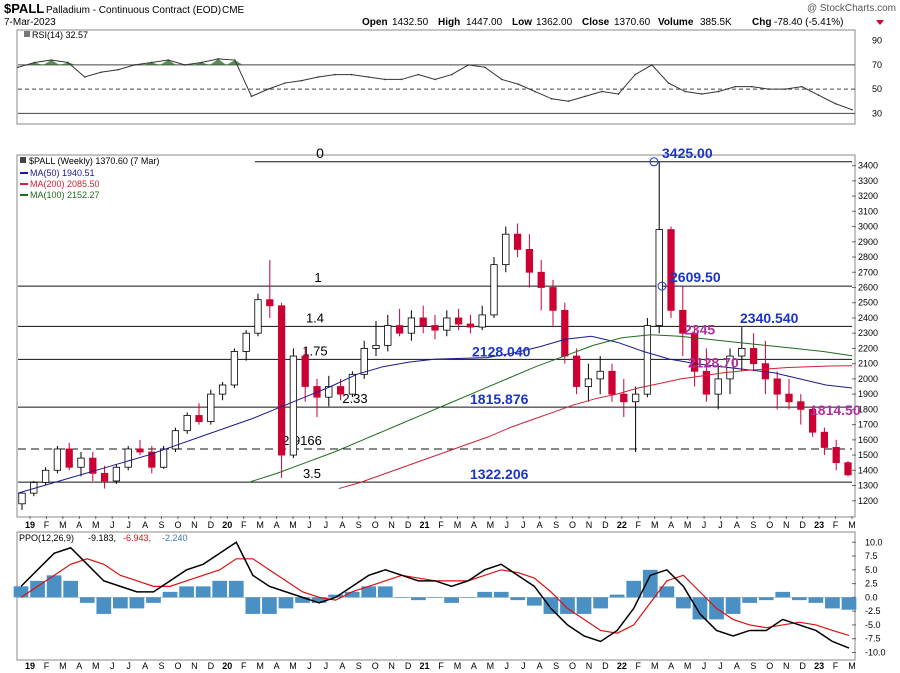 This screenshot has width=900, height=673. I want to click on price-y-label: 1500, so click(868, 455).